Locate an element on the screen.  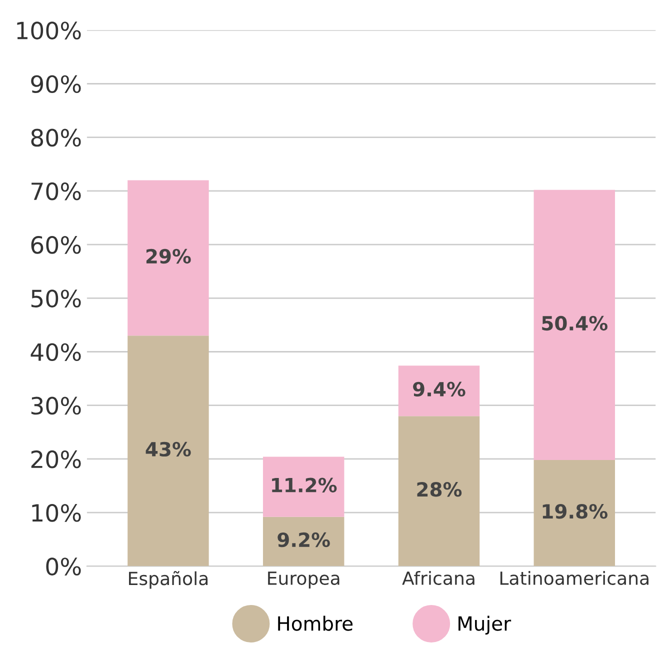
data-label: 28% is located at coordinates (439, 489).